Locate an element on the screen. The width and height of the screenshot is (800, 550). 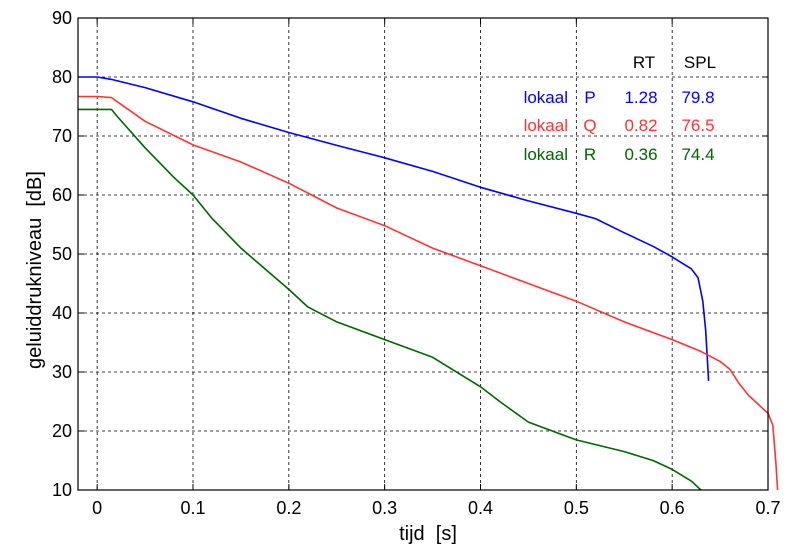
x-tick-label: 0.6 is located at coordinates (672, 508).